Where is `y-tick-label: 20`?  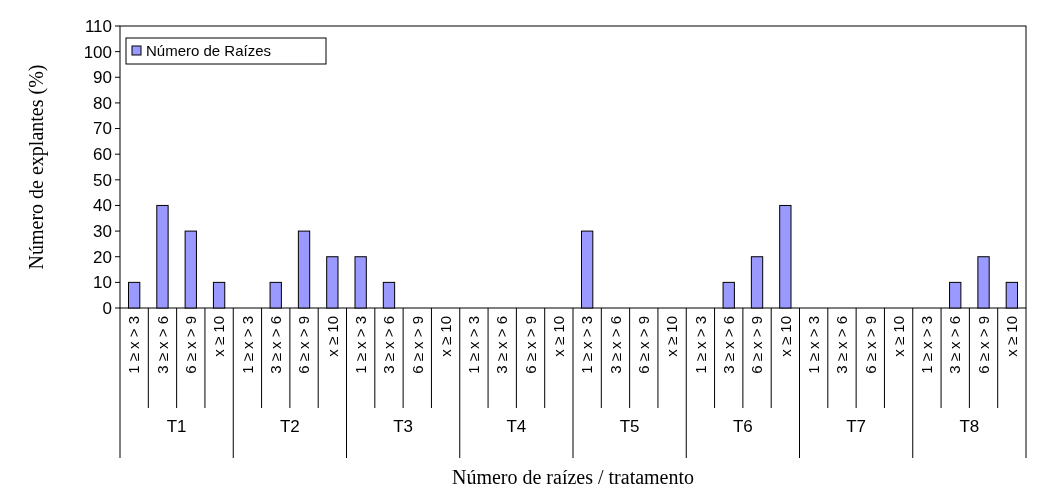 y-tick-label: 20 is located at coordinates (102, 257).